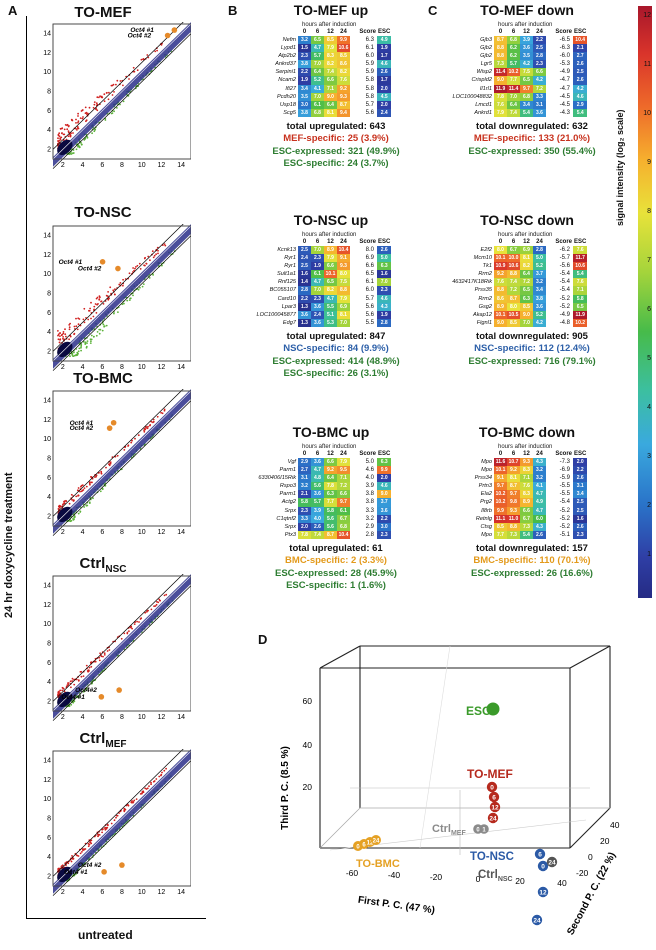  I want to click on scatter-title-text: TO-NSC, so click(103, 212).